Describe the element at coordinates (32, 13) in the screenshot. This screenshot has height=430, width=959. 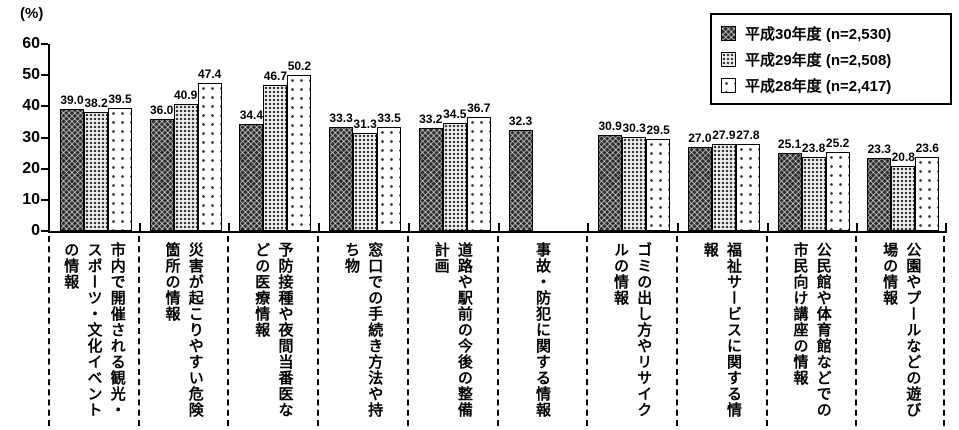
I see `y-axis-unit-label: (%)` at that location.